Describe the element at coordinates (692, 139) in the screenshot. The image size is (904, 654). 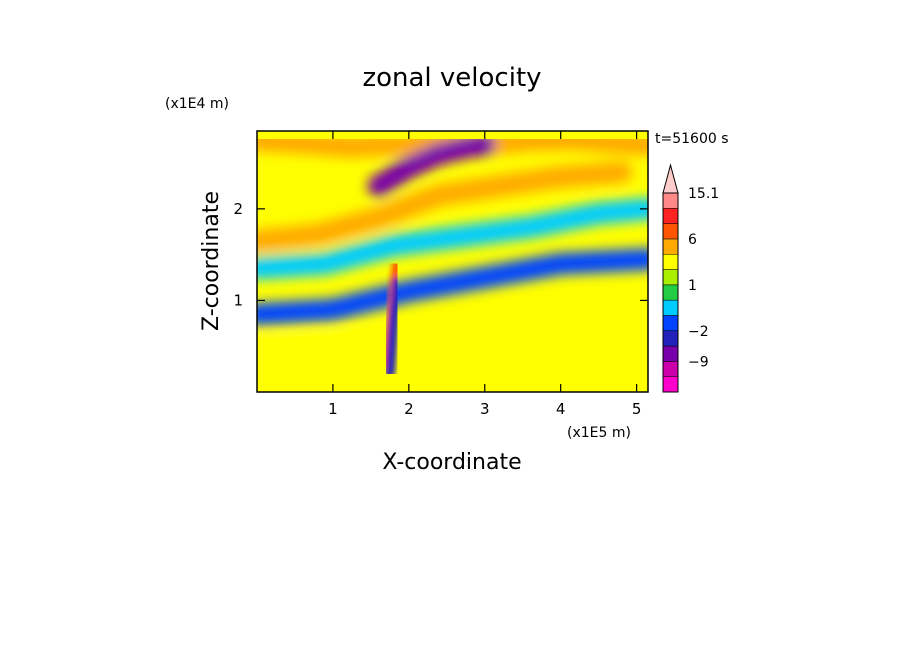
I see `time-label: t=51600 s` at that location.